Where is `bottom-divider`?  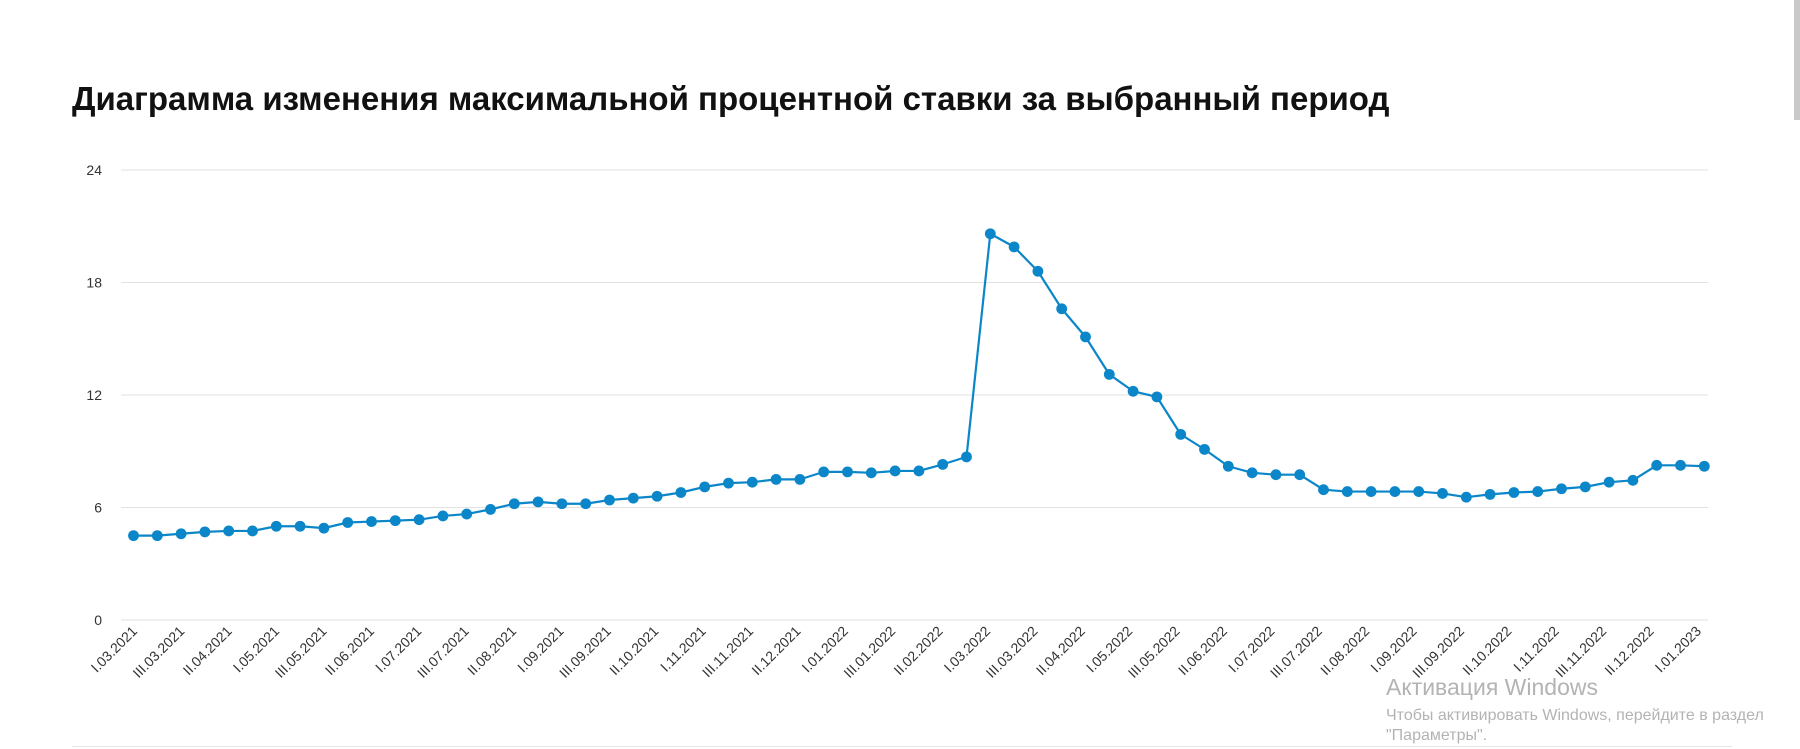
bottom-divider is located at coordinates (902, 746).